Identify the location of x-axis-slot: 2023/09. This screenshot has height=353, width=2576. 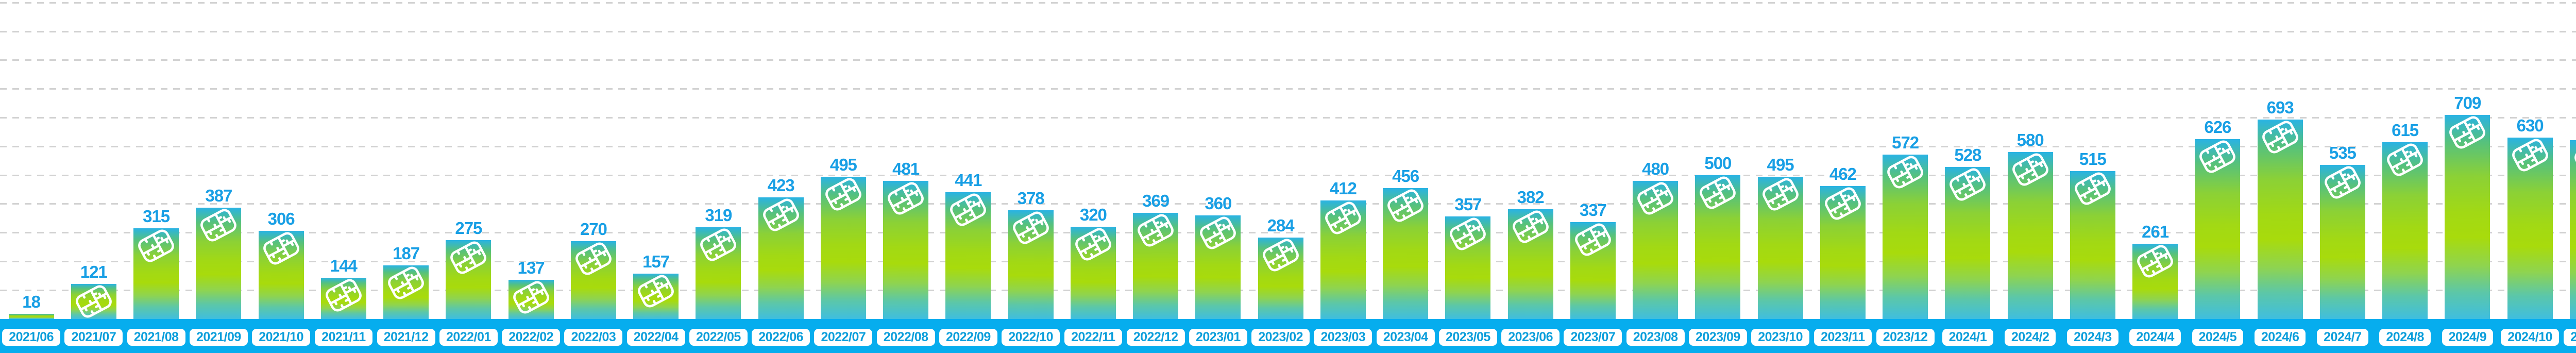
(1718, 336).